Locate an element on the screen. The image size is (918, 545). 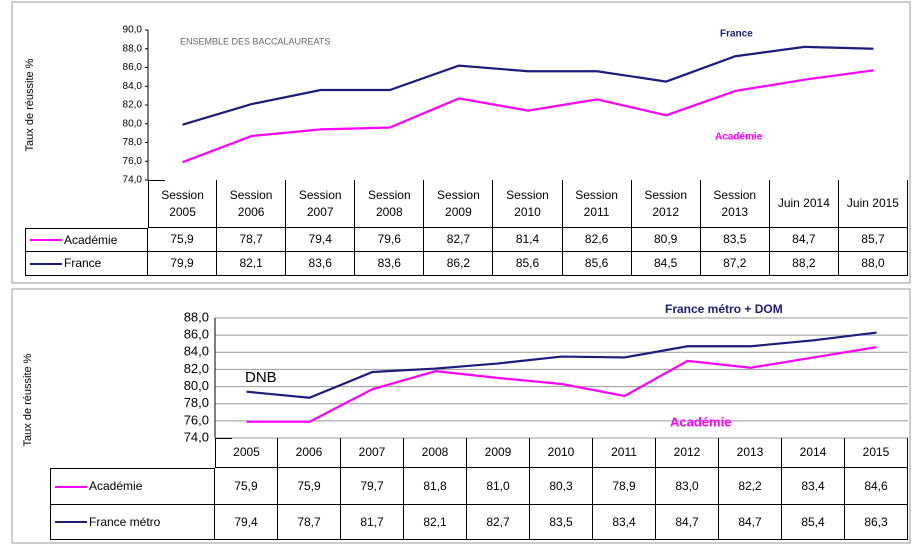
value-cell: 87,2 is located at coordinates (735, 264).